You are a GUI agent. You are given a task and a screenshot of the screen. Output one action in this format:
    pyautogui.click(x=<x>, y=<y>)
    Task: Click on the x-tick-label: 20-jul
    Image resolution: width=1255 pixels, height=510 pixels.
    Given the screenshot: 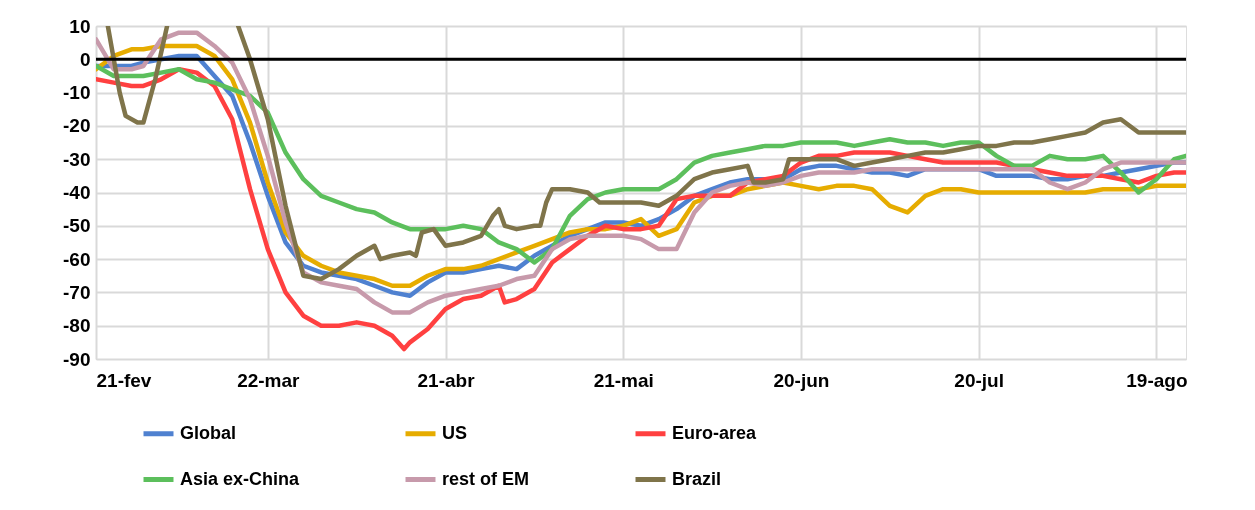 What is the action you would take?
    pyautogui.click(x=979, y=380)
    